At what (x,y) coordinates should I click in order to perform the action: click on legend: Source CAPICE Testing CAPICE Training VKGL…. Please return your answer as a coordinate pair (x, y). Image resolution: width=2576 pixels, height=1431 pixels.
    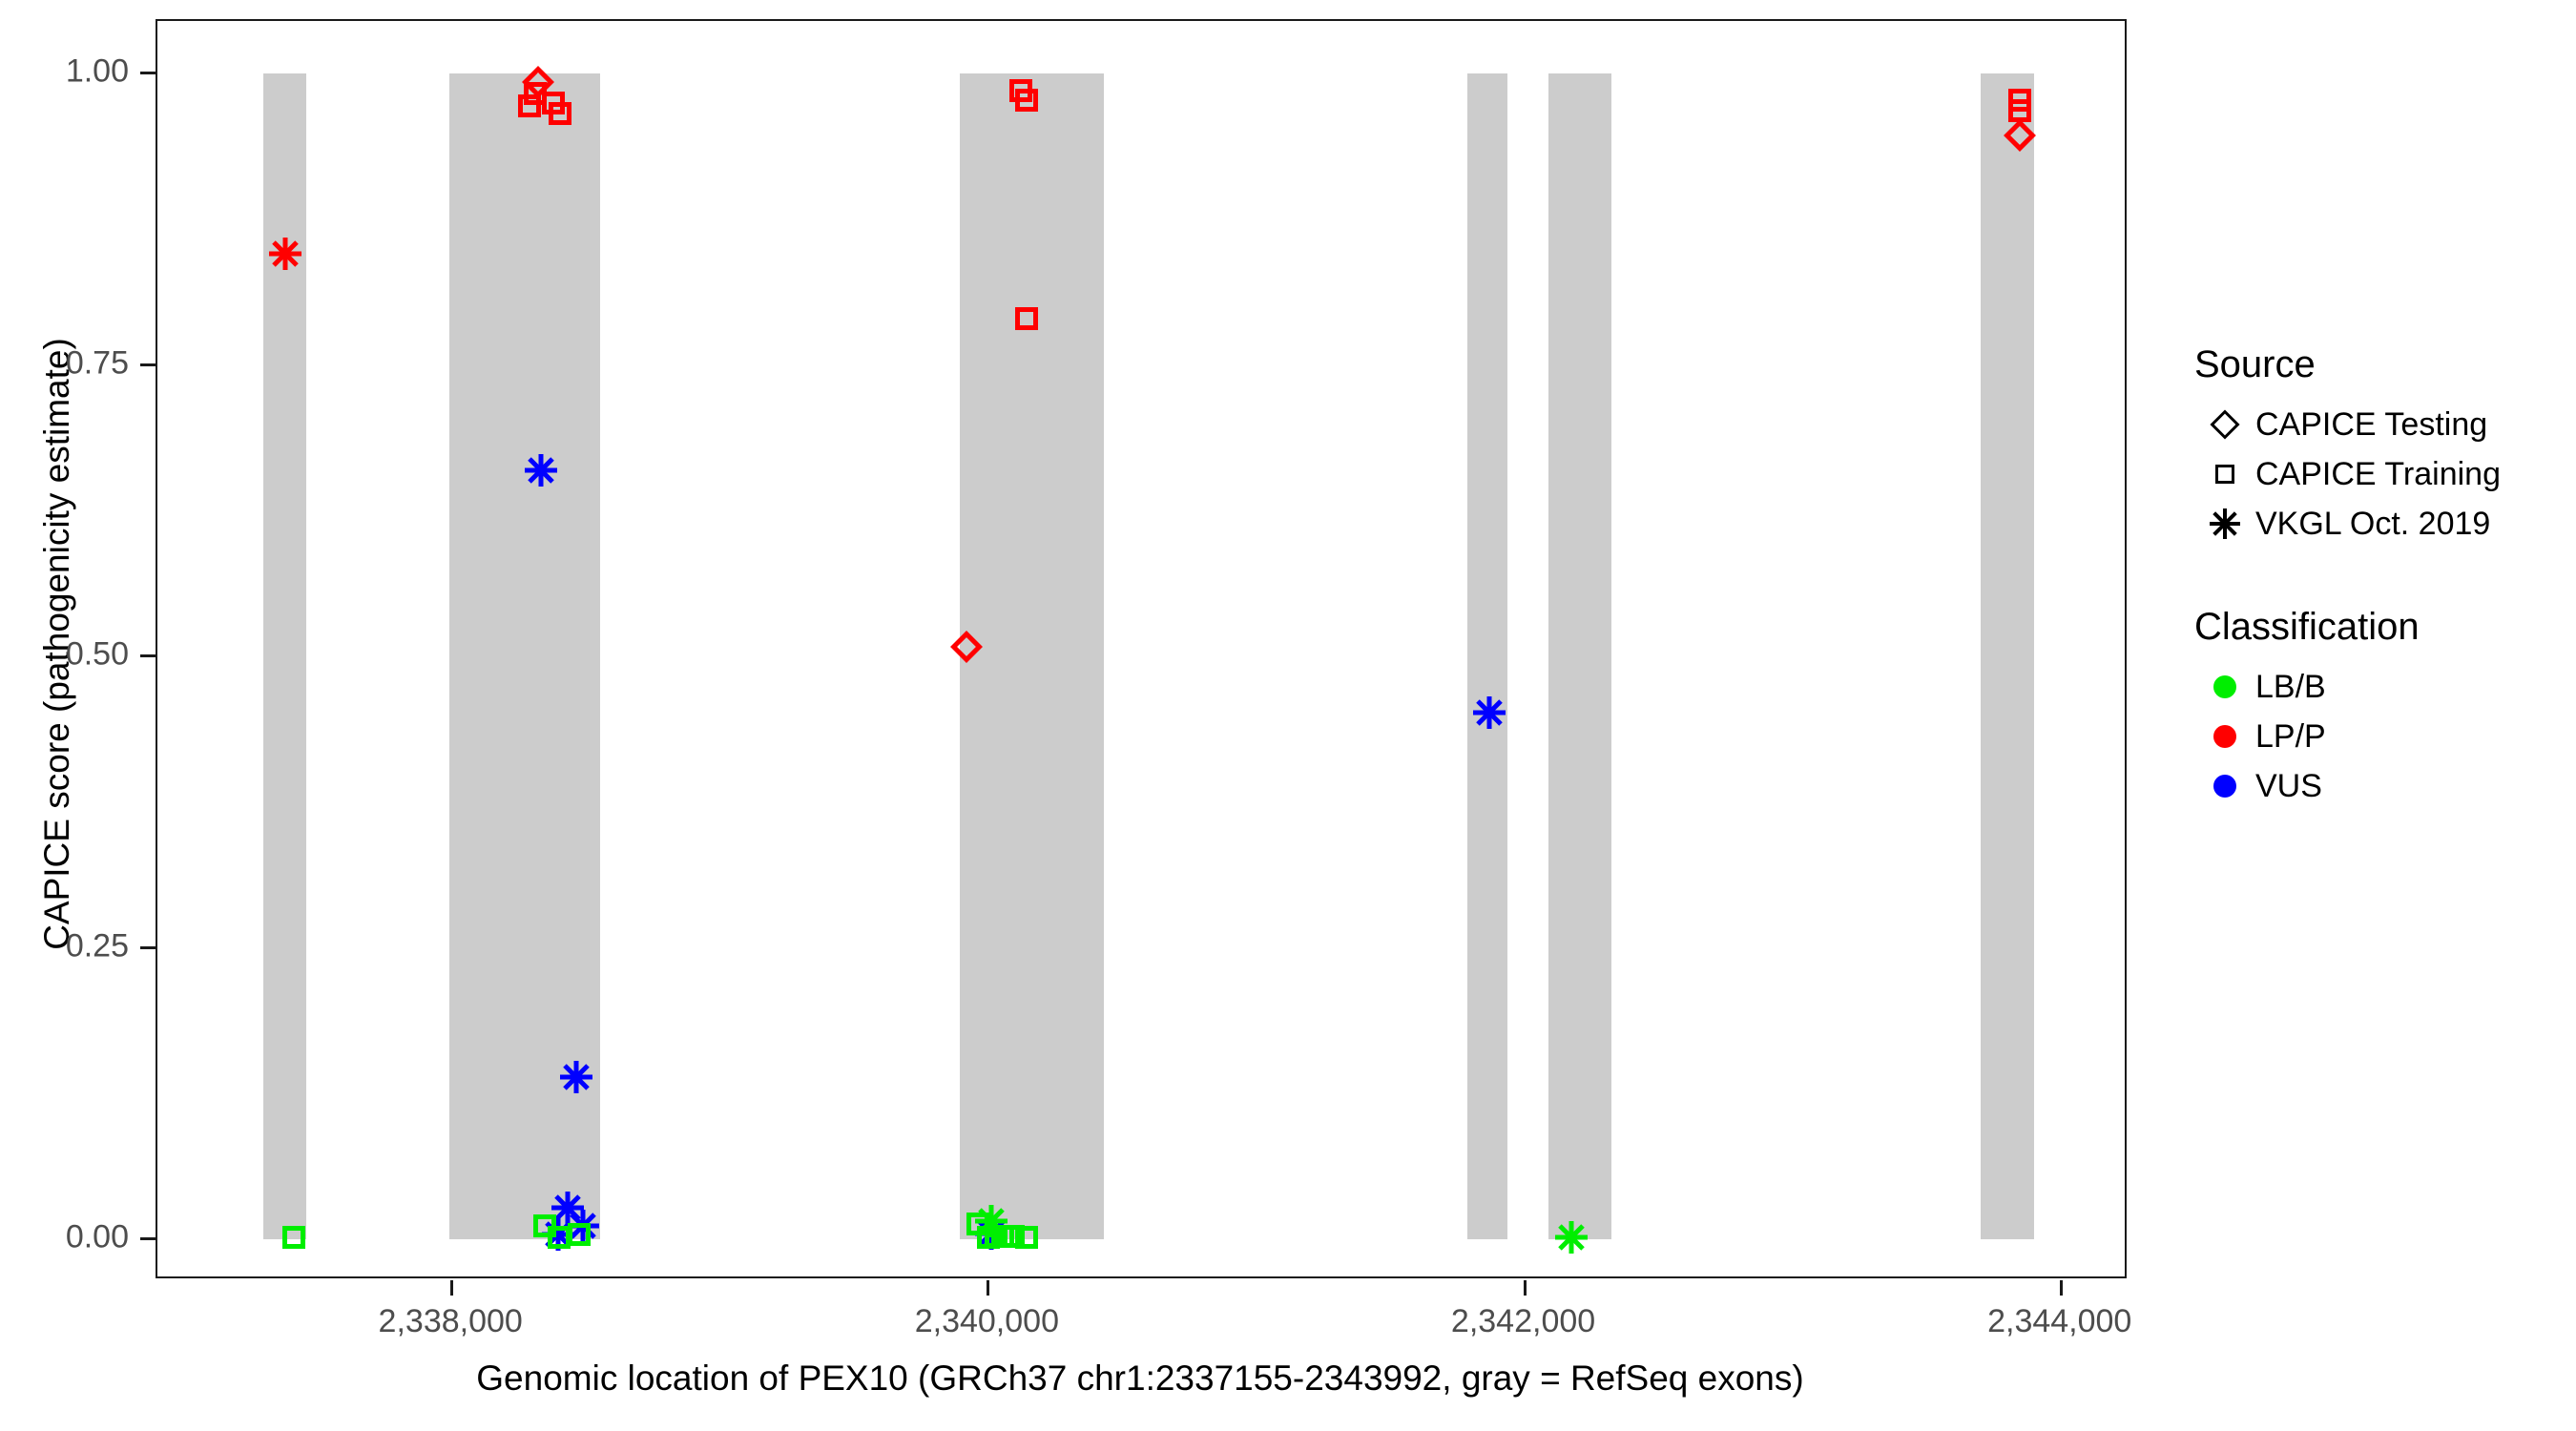
    Looking at the image, I should click on (2375, 605).